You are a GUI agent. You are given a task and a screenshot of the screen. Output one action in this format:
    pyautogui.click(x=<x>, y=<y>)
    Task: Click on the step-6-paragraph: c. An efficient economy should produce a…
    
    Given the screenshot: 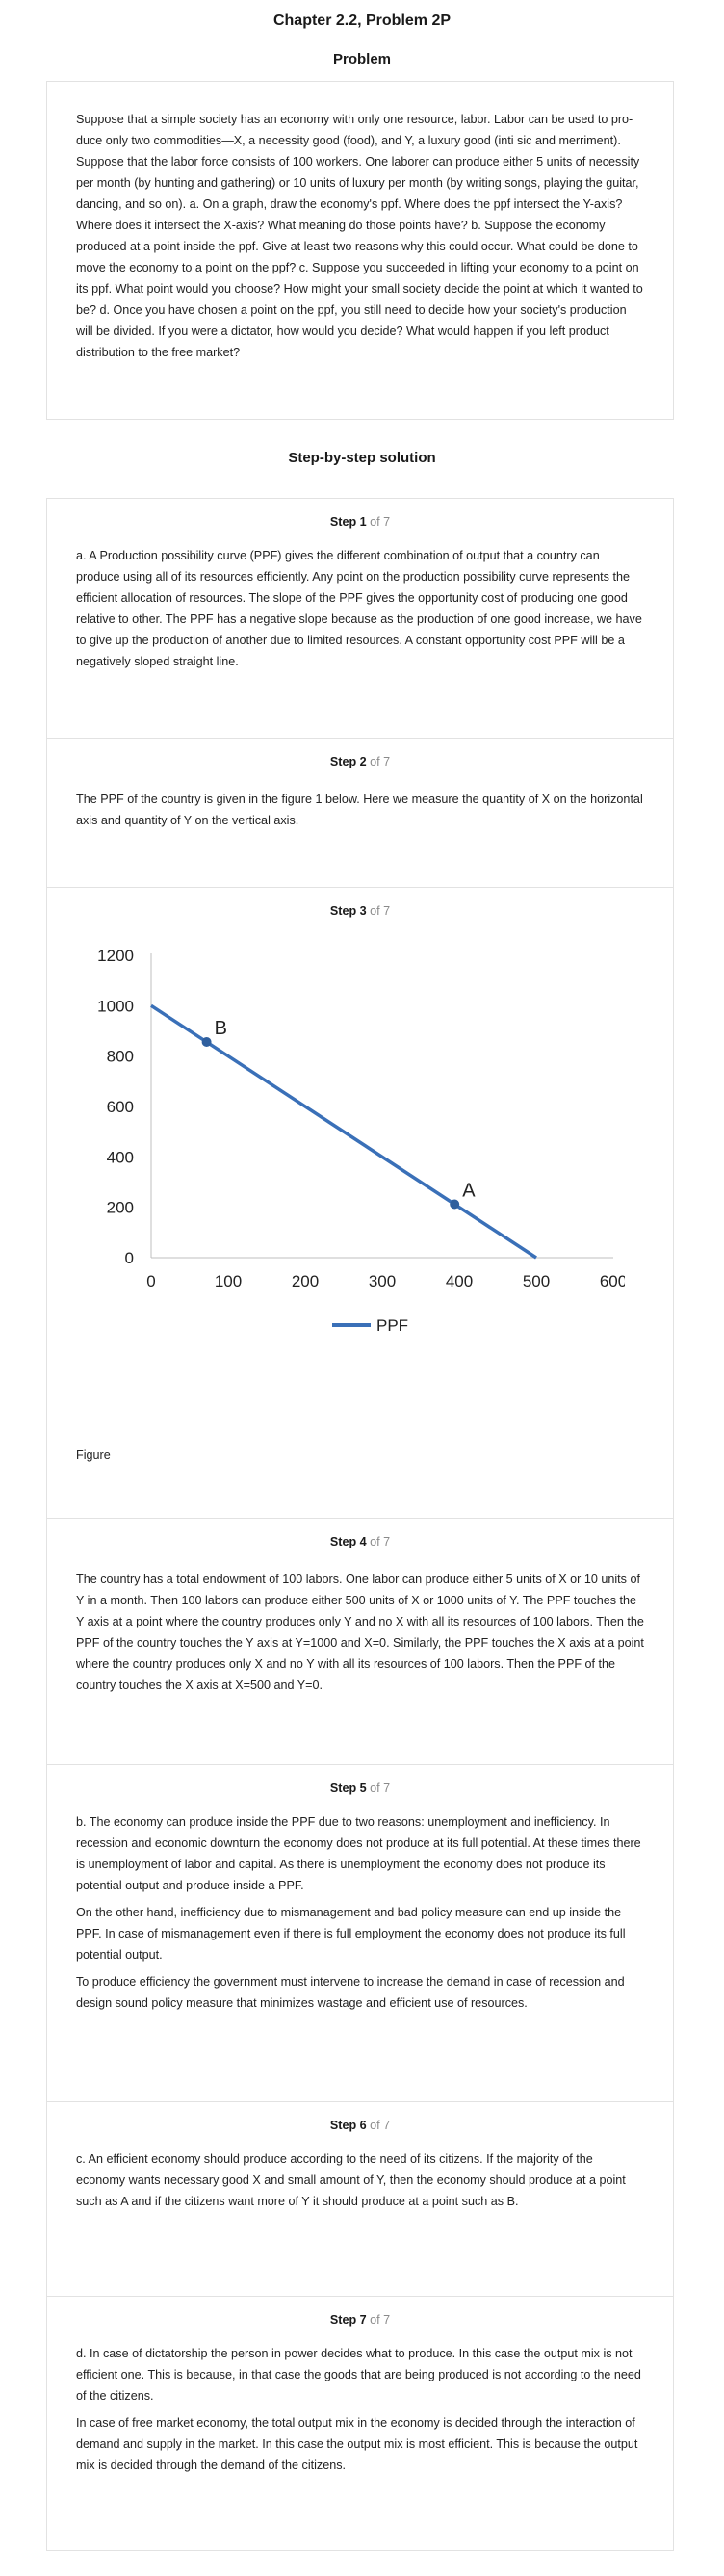 What is the action you would take?
    pyautogui.click(x=351, y=2180)
    